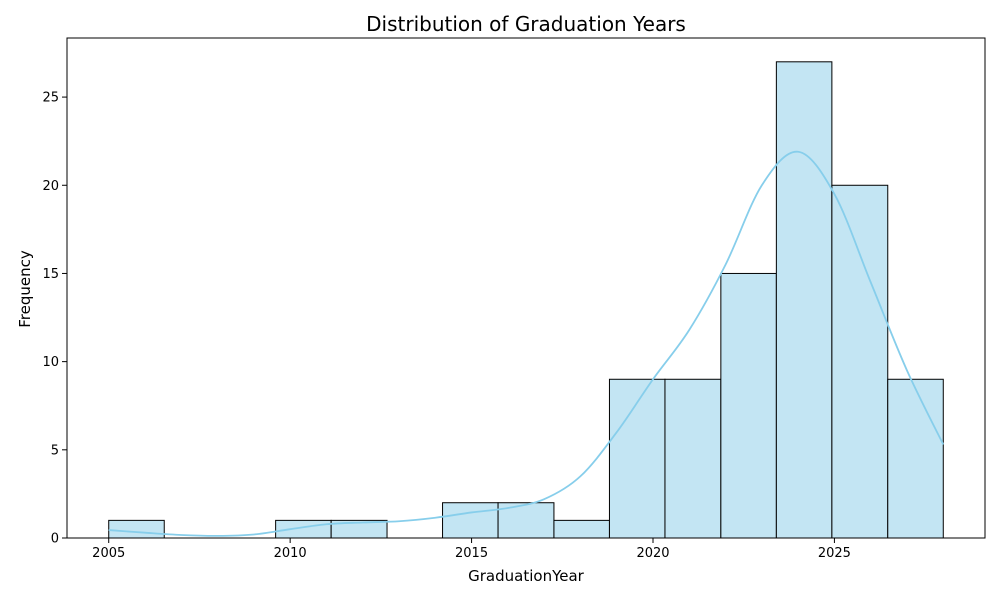 The image size is (1000, 600). I want to click on y-tick-label: 10, so click(50, 362).